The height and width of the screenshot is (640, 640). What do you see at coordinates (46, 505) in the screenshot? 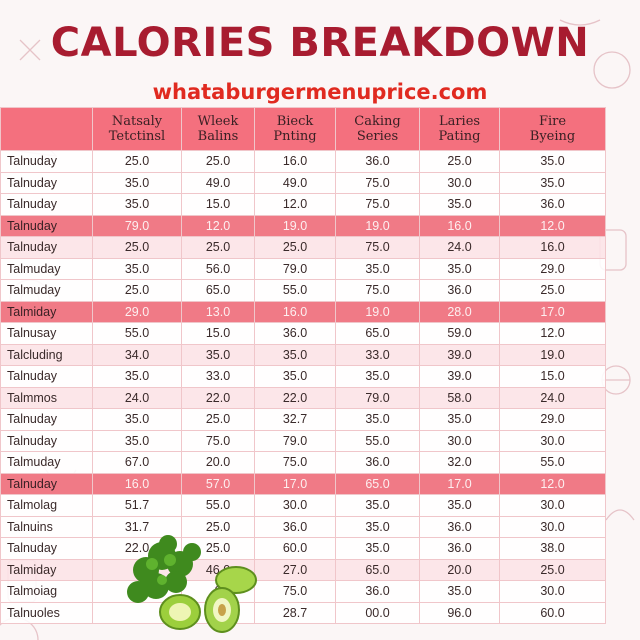
I see `row-label: Talmolag` at bounding box center [46, 505].